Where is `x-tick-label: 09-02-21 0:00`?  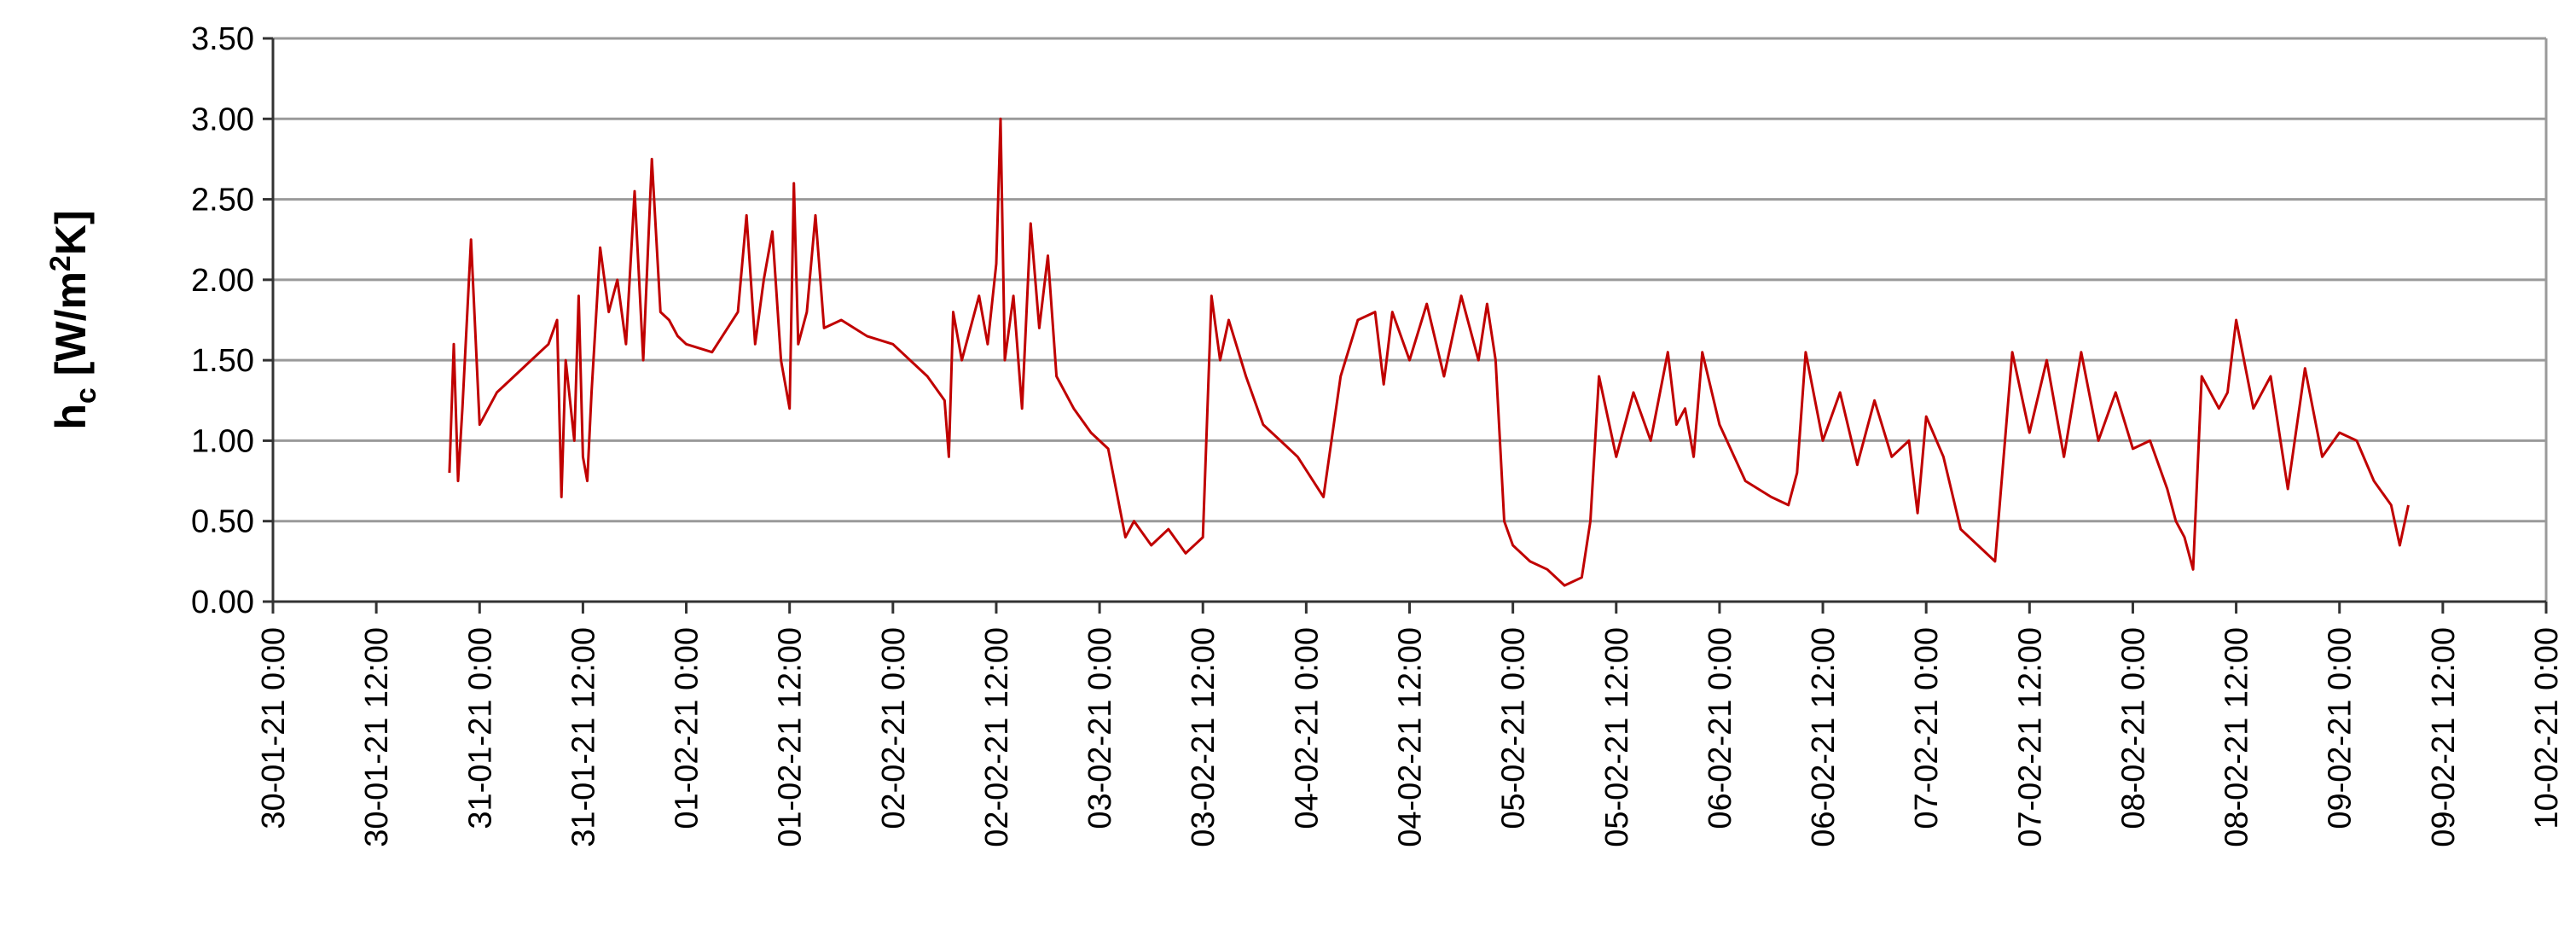 x-tick-label: 09-02-21 0:00 is located at coordinates (2340, 728).